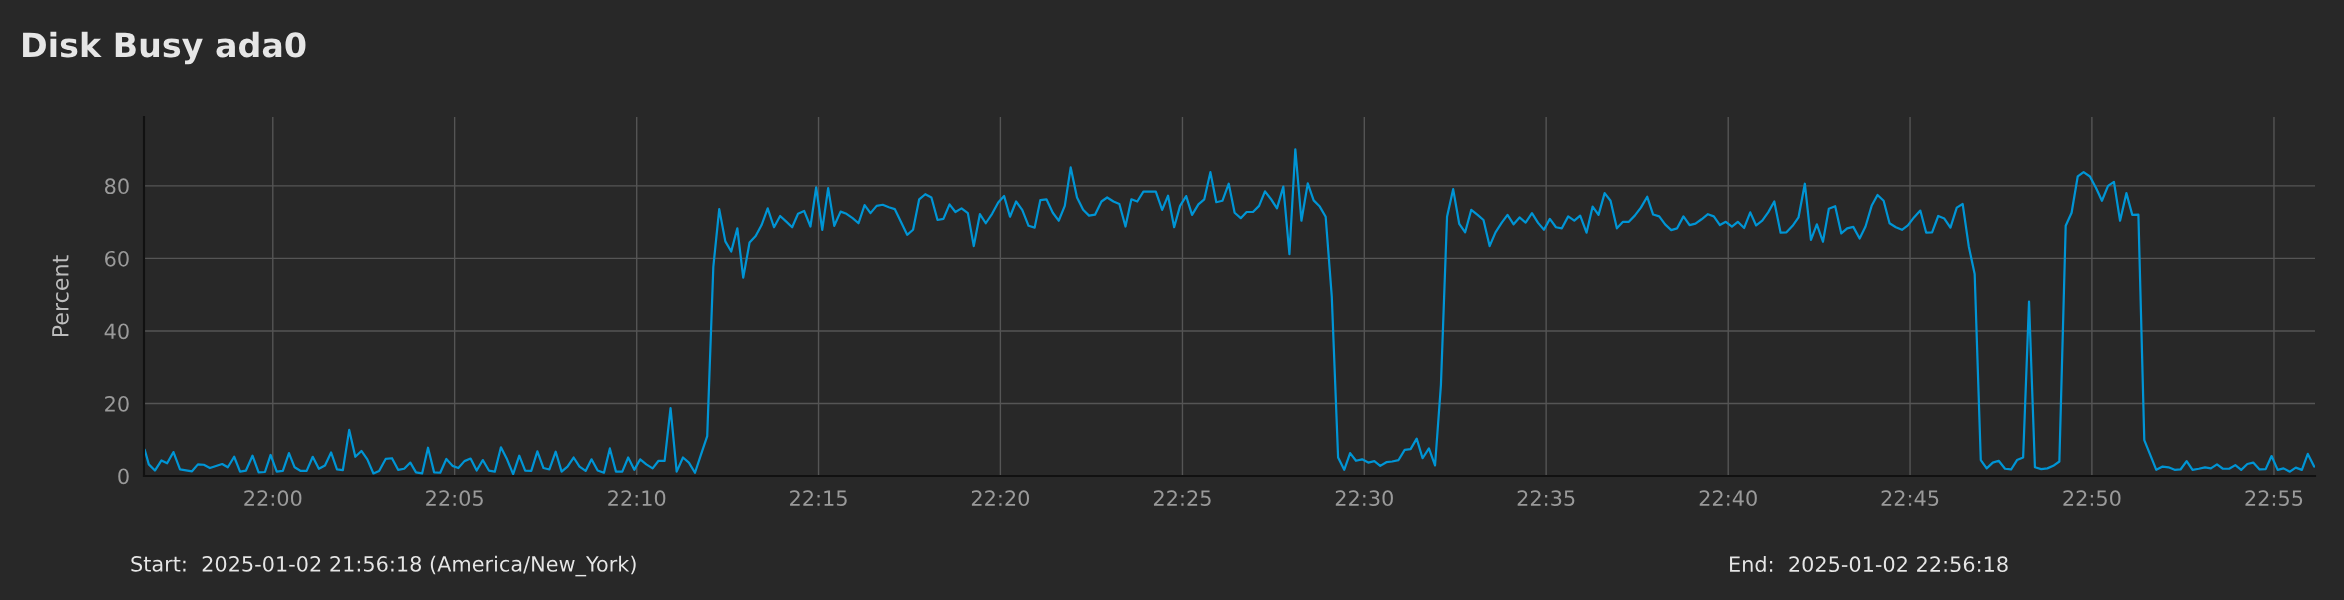 Image resolution: width=2344 pixels, height=600 pixels. I want to click on x-tick-label: 22:30, so click(1364, 498).